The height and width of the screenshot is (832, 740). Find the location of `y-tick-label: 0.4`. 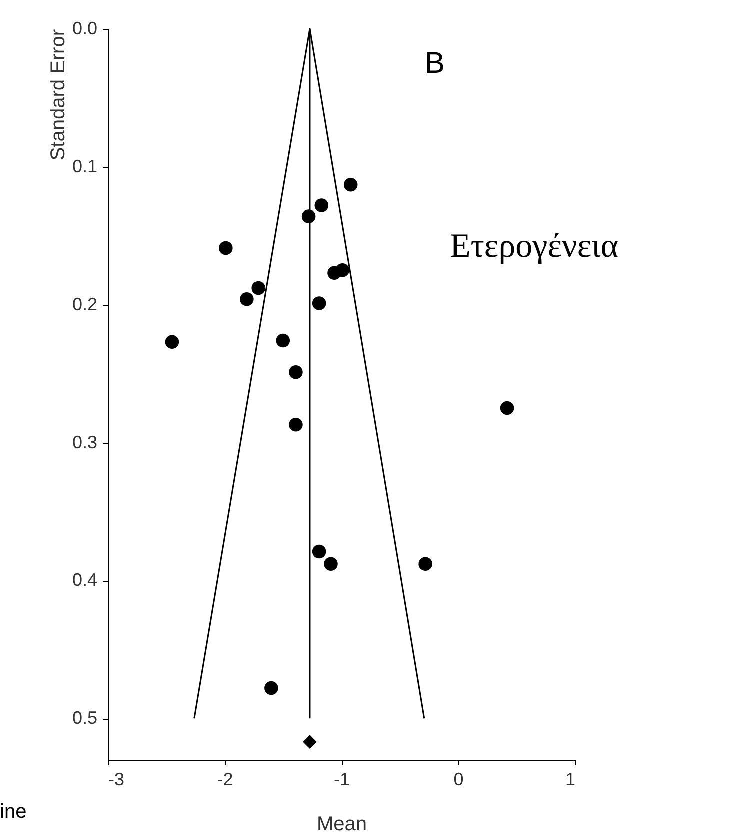

y-tick-label: 0.4 is located at coordinates (85, 580).